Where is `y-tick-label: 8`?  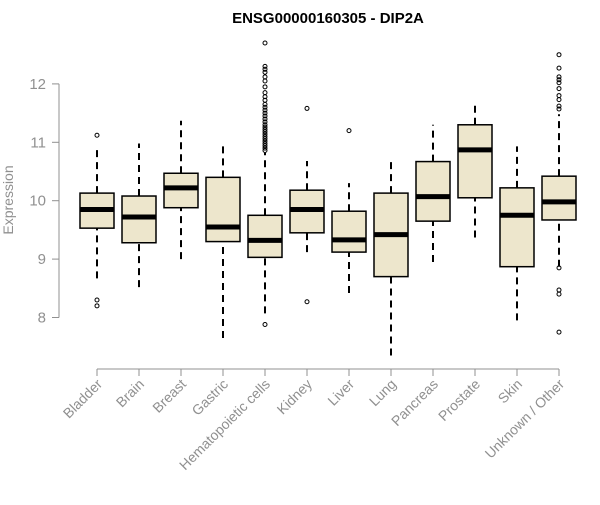
y-tick-label: 8 is located at coordinates (42, 318).